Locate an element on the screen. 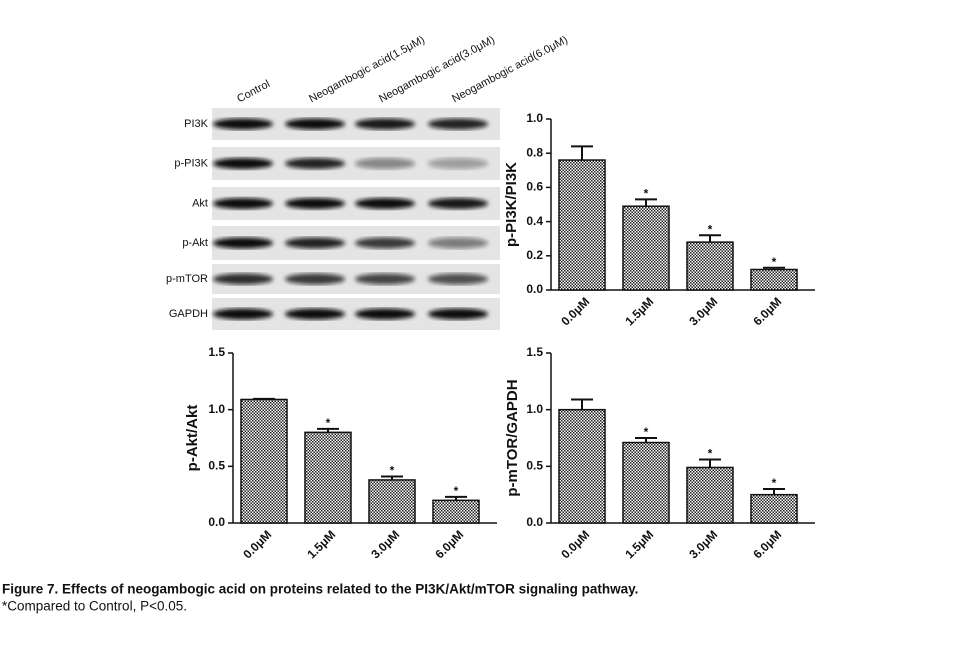 The width and height of the screenshot is (974, 648). blot-row-label: PI3K is located at coordinates (196, 124).